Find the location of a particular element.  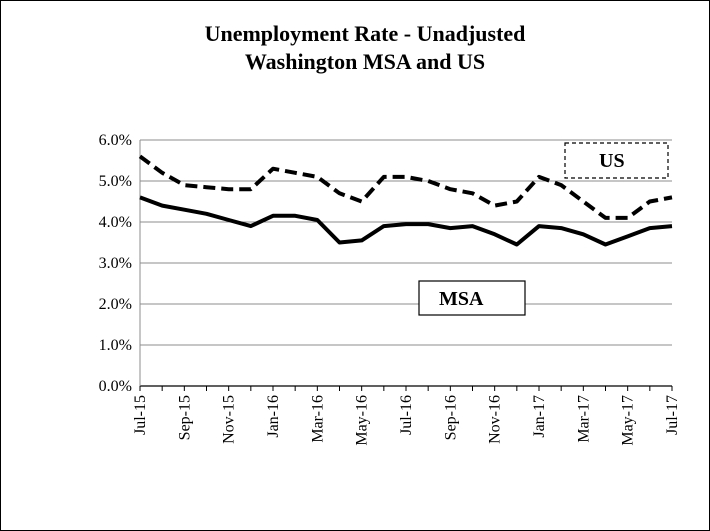

series-lines is located at coordinates (405, 200).